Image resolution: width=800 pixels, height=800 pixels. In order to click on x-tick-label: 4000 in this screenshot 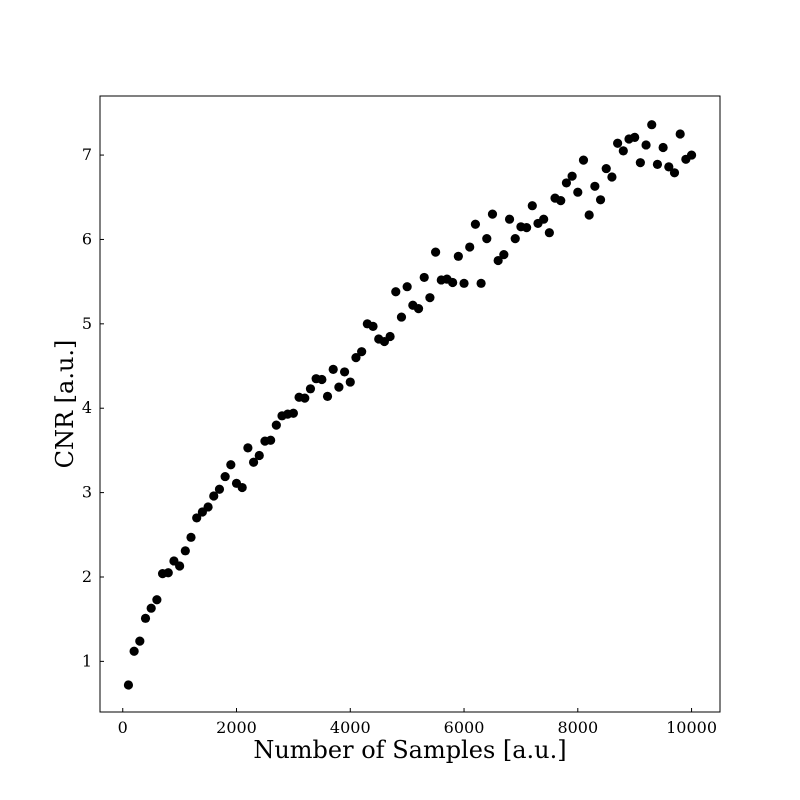, I will do `click(350, 727)`.